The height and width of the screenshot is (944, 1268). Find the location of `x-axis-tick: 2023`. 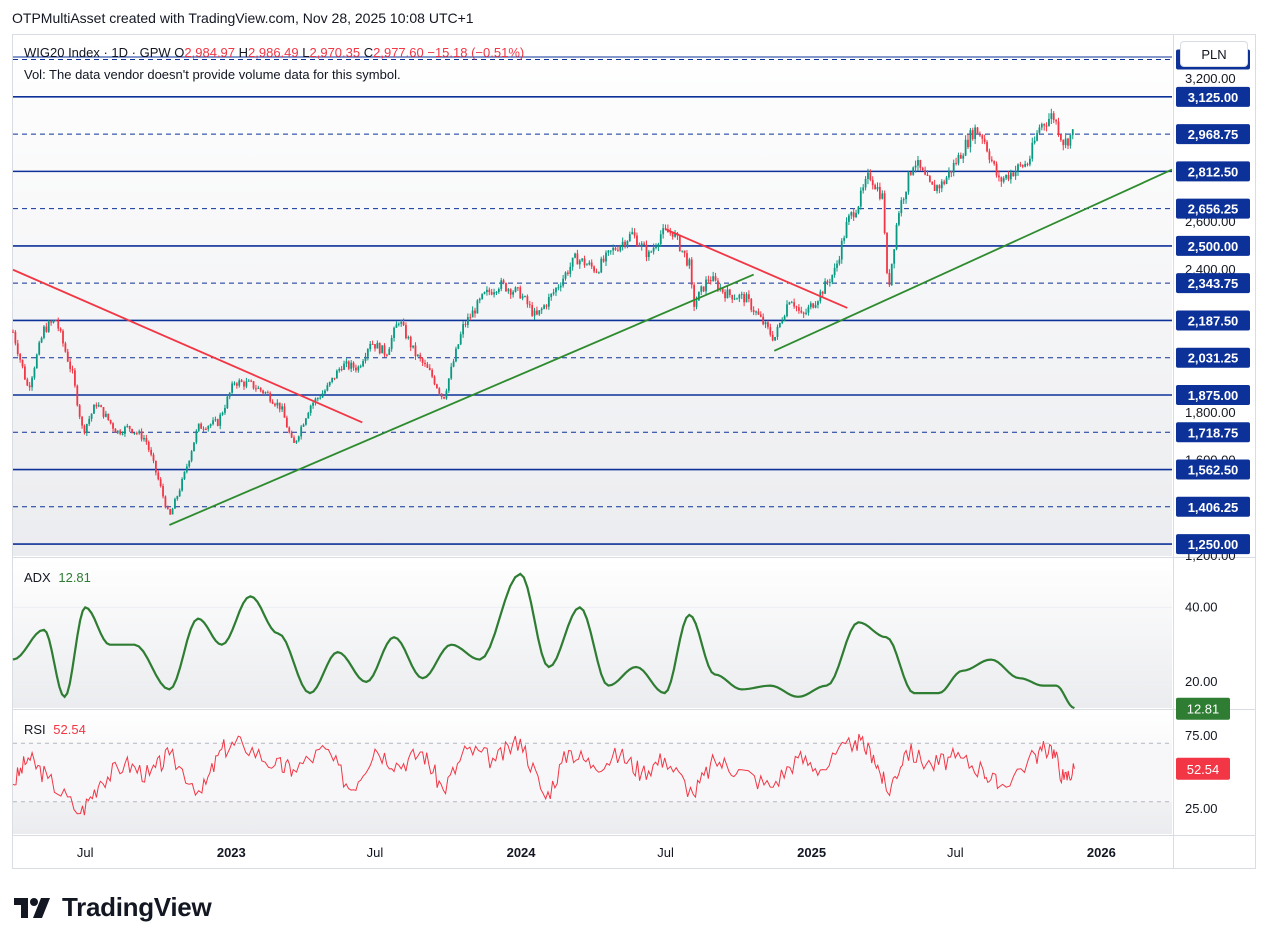

x-axis-tick: 2023 is located at coordinates (231, 852).